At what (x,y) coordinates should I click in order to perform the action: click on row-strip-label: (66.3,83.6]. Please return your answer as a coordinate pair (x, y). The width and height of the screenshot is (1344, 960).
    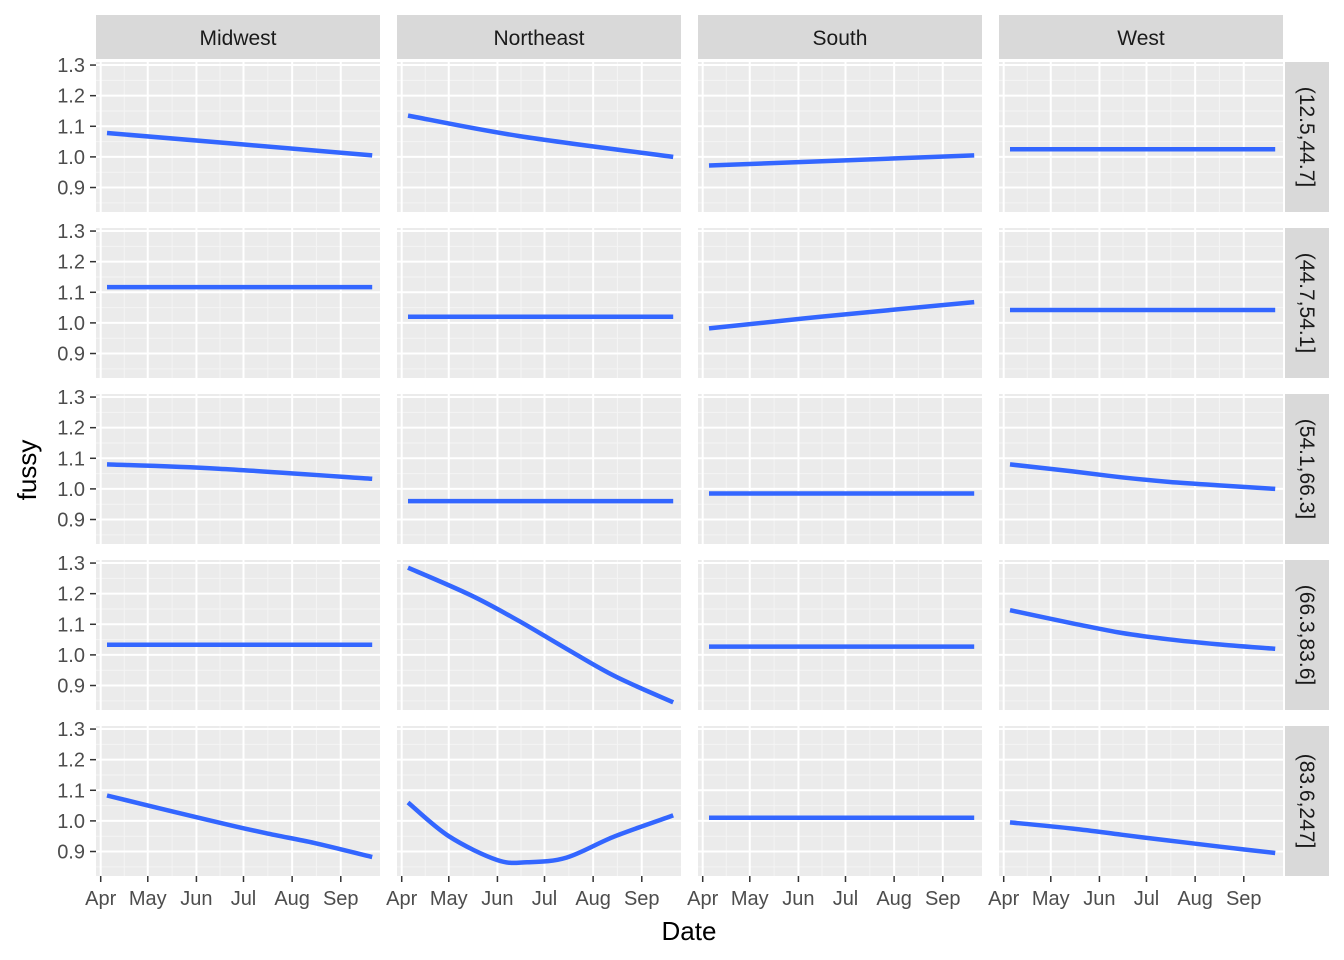
    Looking at the image, I should click on (1306, 635).